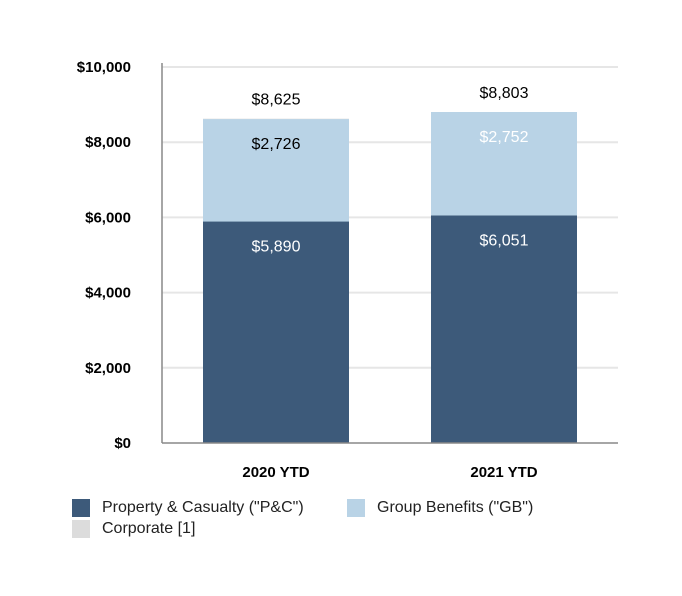  I want to click on legend-swatch-corporate, so click(81, 529).